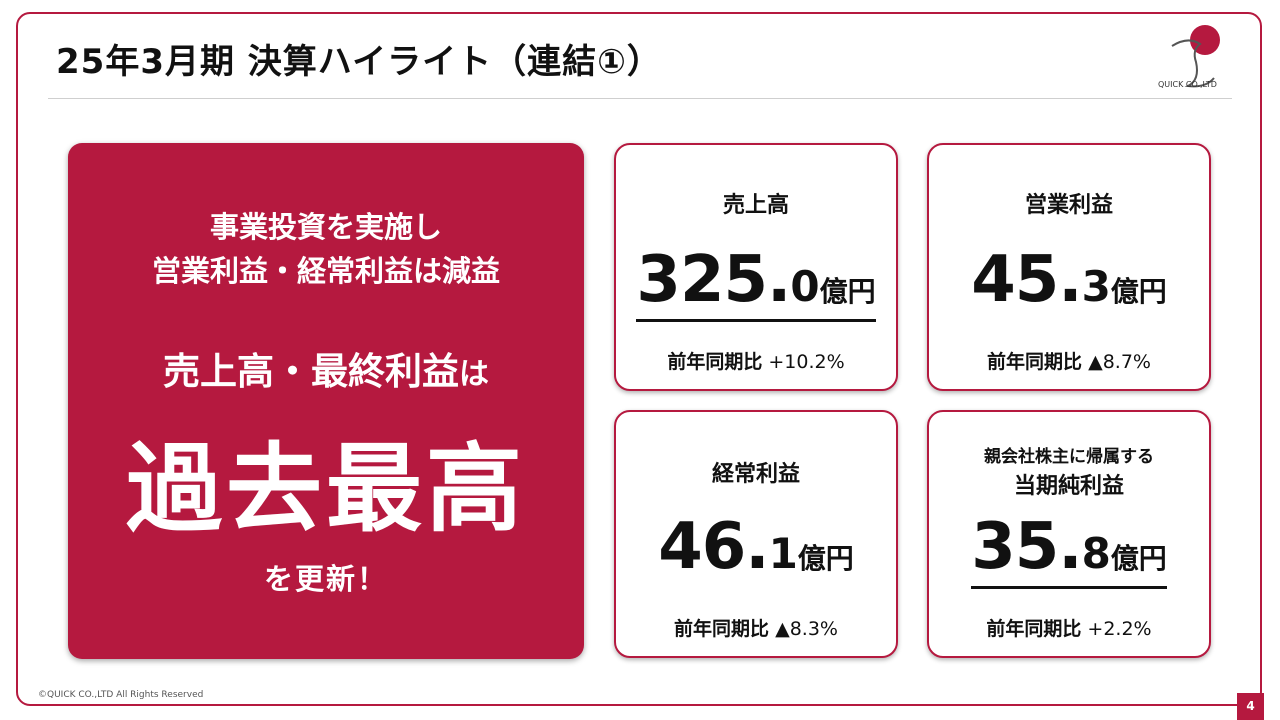 The width and height of the screenshot is (1280, 720). I want to click on metric-card-operating-profit: 営業利益 45.3億円 前年同期比 ▲8.7%, so click(1069, 267).